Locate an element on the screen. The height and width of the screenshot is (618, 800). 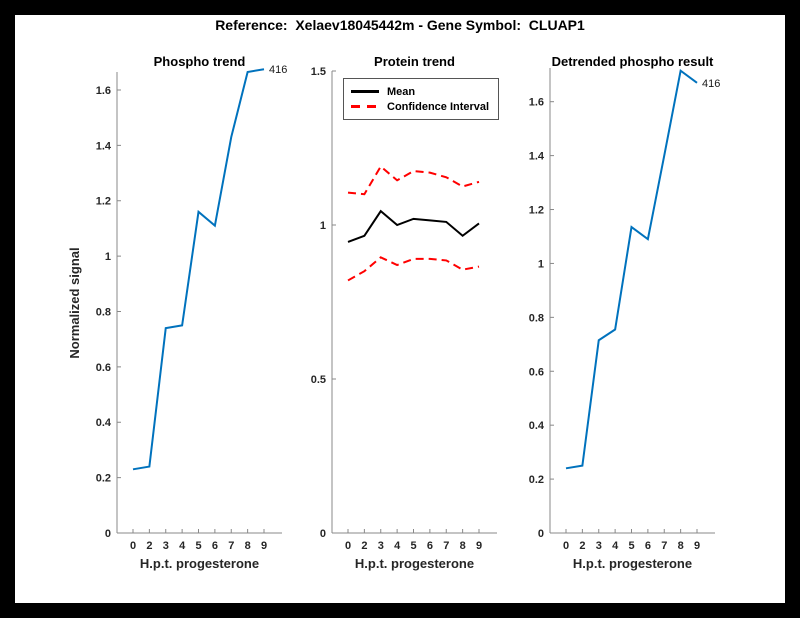
subplot3-title: Detrended phospho result is located at coordinates (632, 61).